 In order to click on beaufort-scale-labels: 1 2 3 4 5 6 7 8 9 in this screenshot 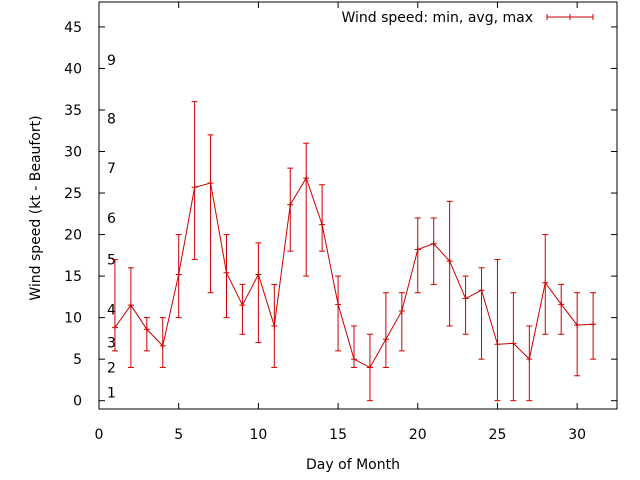, I will do `click(111, 227)`.